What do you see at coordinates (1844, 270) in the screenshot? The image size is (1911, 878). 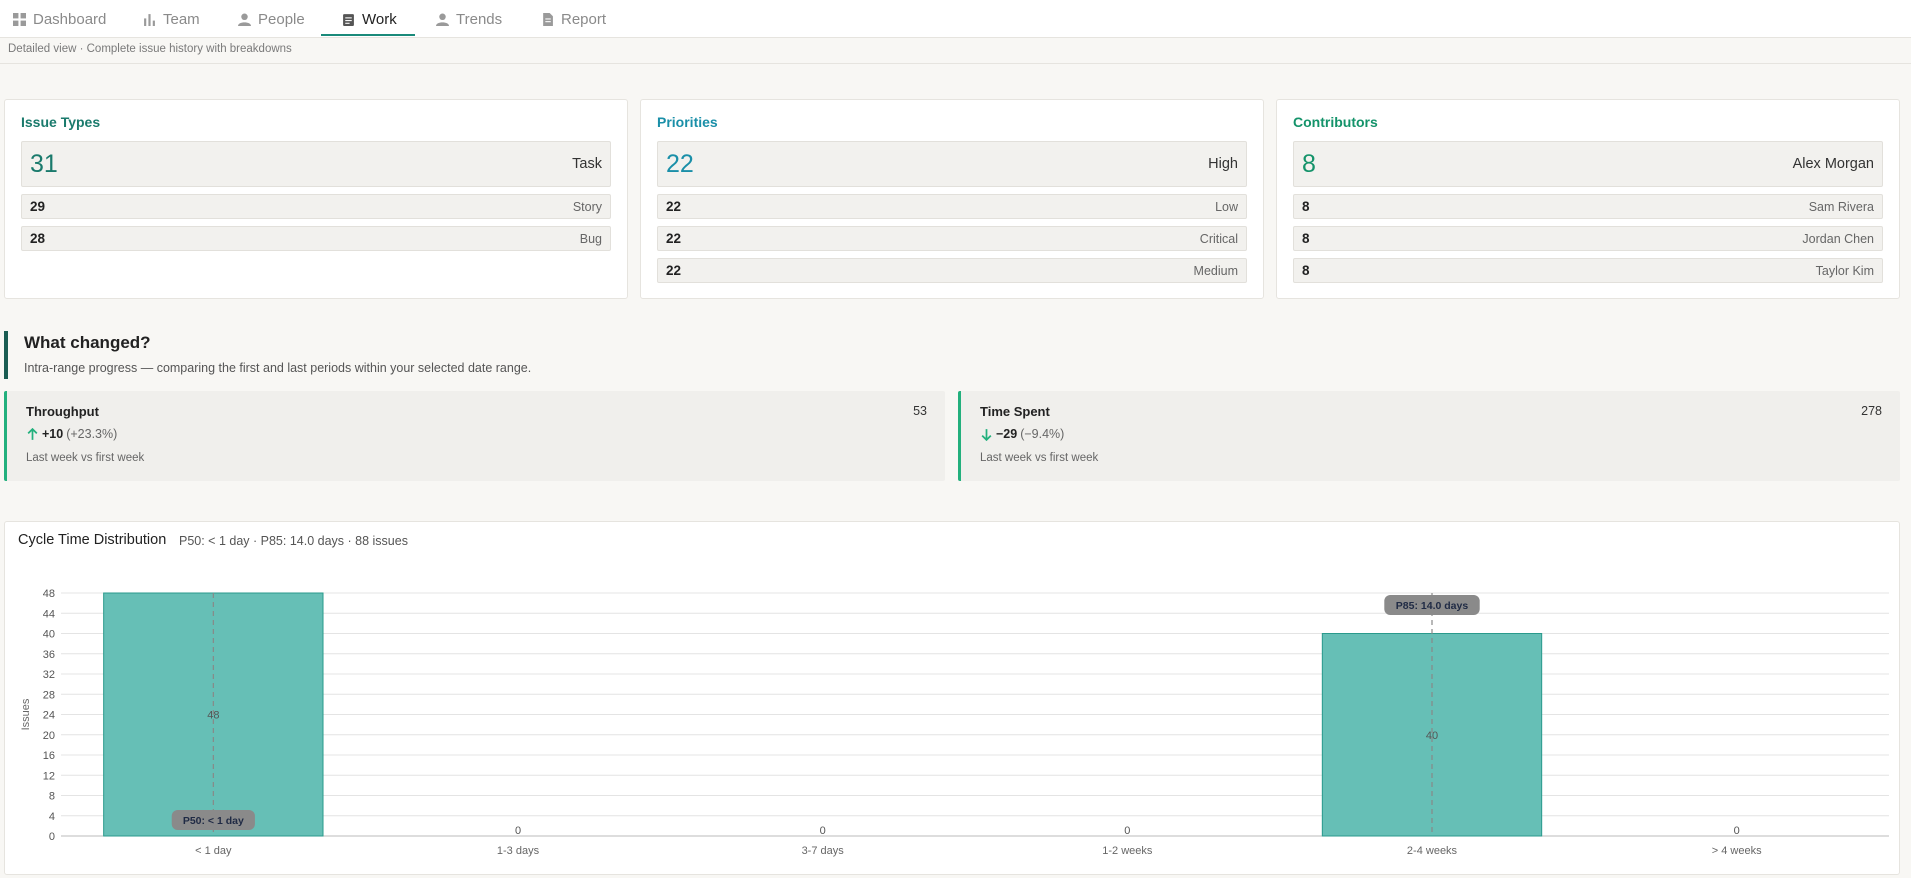 I see `row-label: Taylor Kim` at bounding box center [1844, 270].